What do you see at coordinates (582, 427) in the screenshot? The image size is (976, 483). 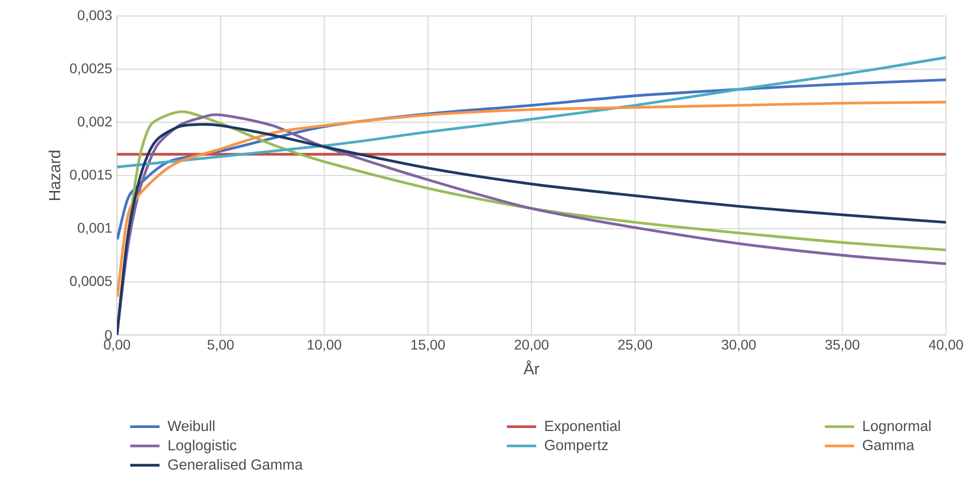 I see `legend-label: Exponential` at bounding box center [582, 427].